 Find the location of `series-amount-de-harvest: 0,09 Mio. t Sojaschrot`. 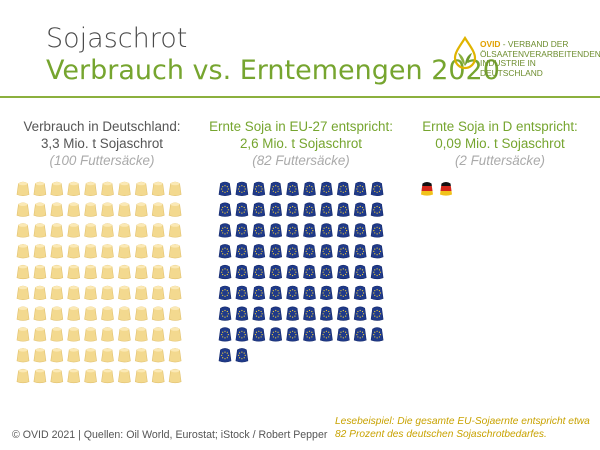

series-amount-de-harvest: 0,09 Mio. t Sojaschrot is located at coordinates (500, 143).